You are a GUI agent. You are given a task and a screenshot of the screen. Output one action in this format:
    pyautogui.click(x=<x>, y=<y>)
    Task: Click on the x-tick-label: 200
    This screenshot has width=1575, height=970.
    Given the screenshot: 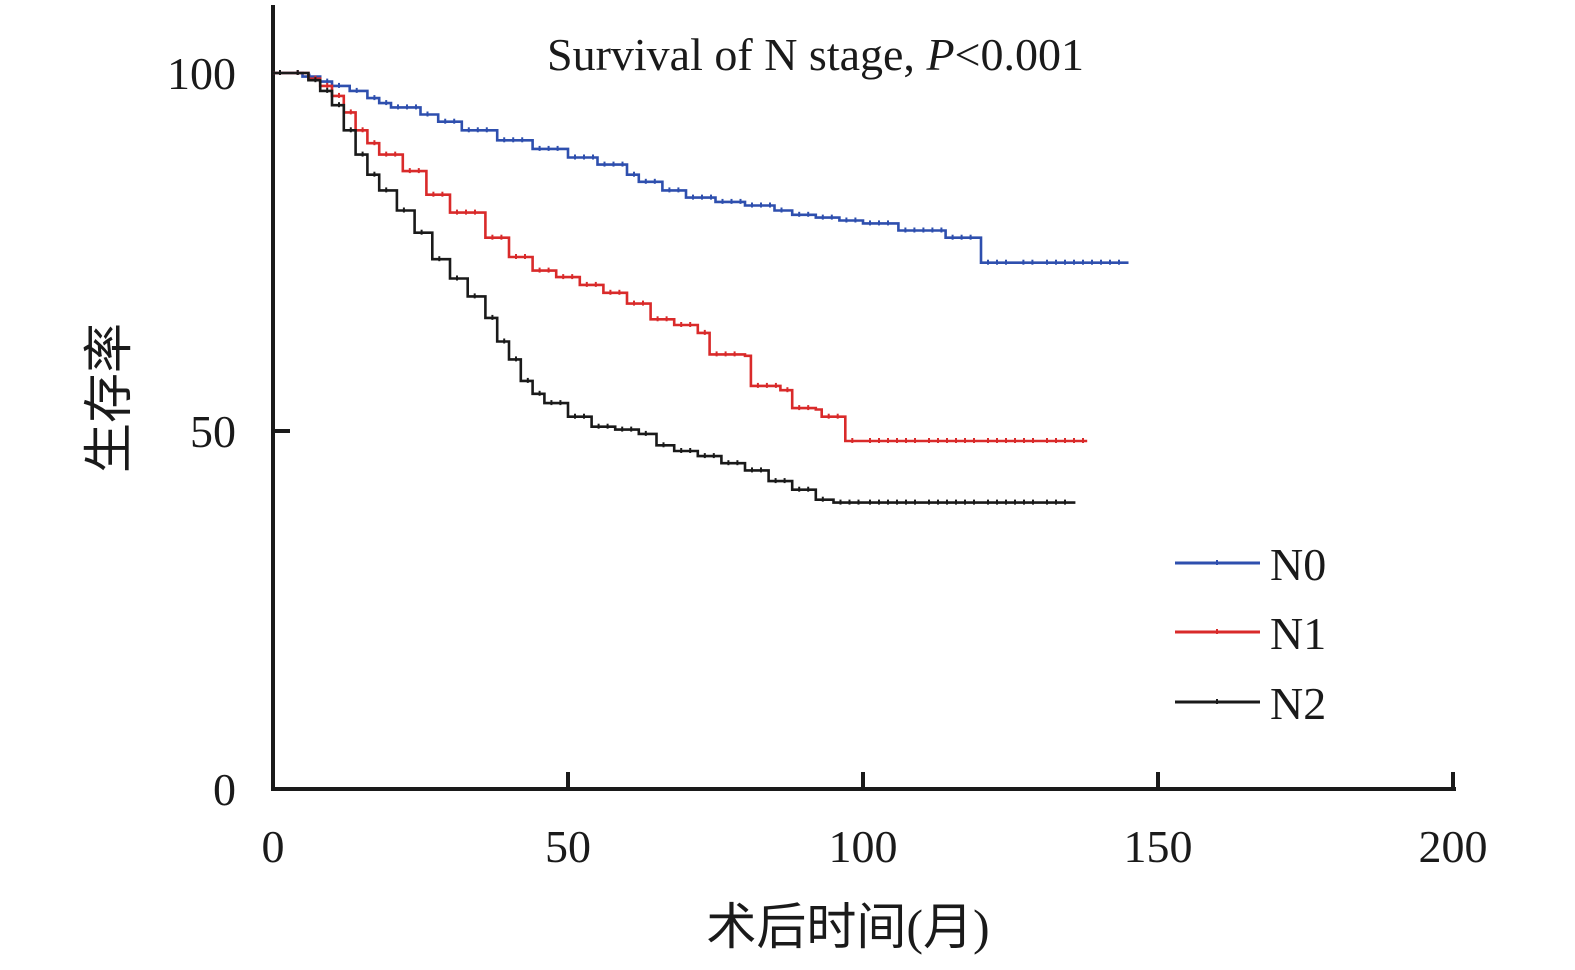 What is the action you would take?
    pyautogui.click(x=1453, y=846)
    